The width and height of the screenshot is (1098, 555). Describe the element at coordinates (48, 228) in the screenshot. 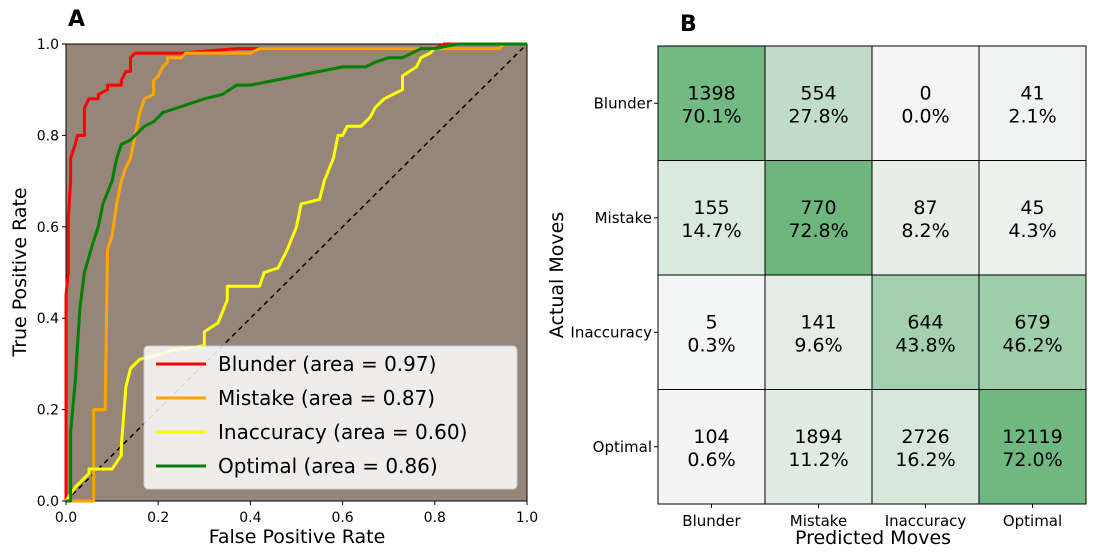

I see `y-tick-label: 0.6` at that location.